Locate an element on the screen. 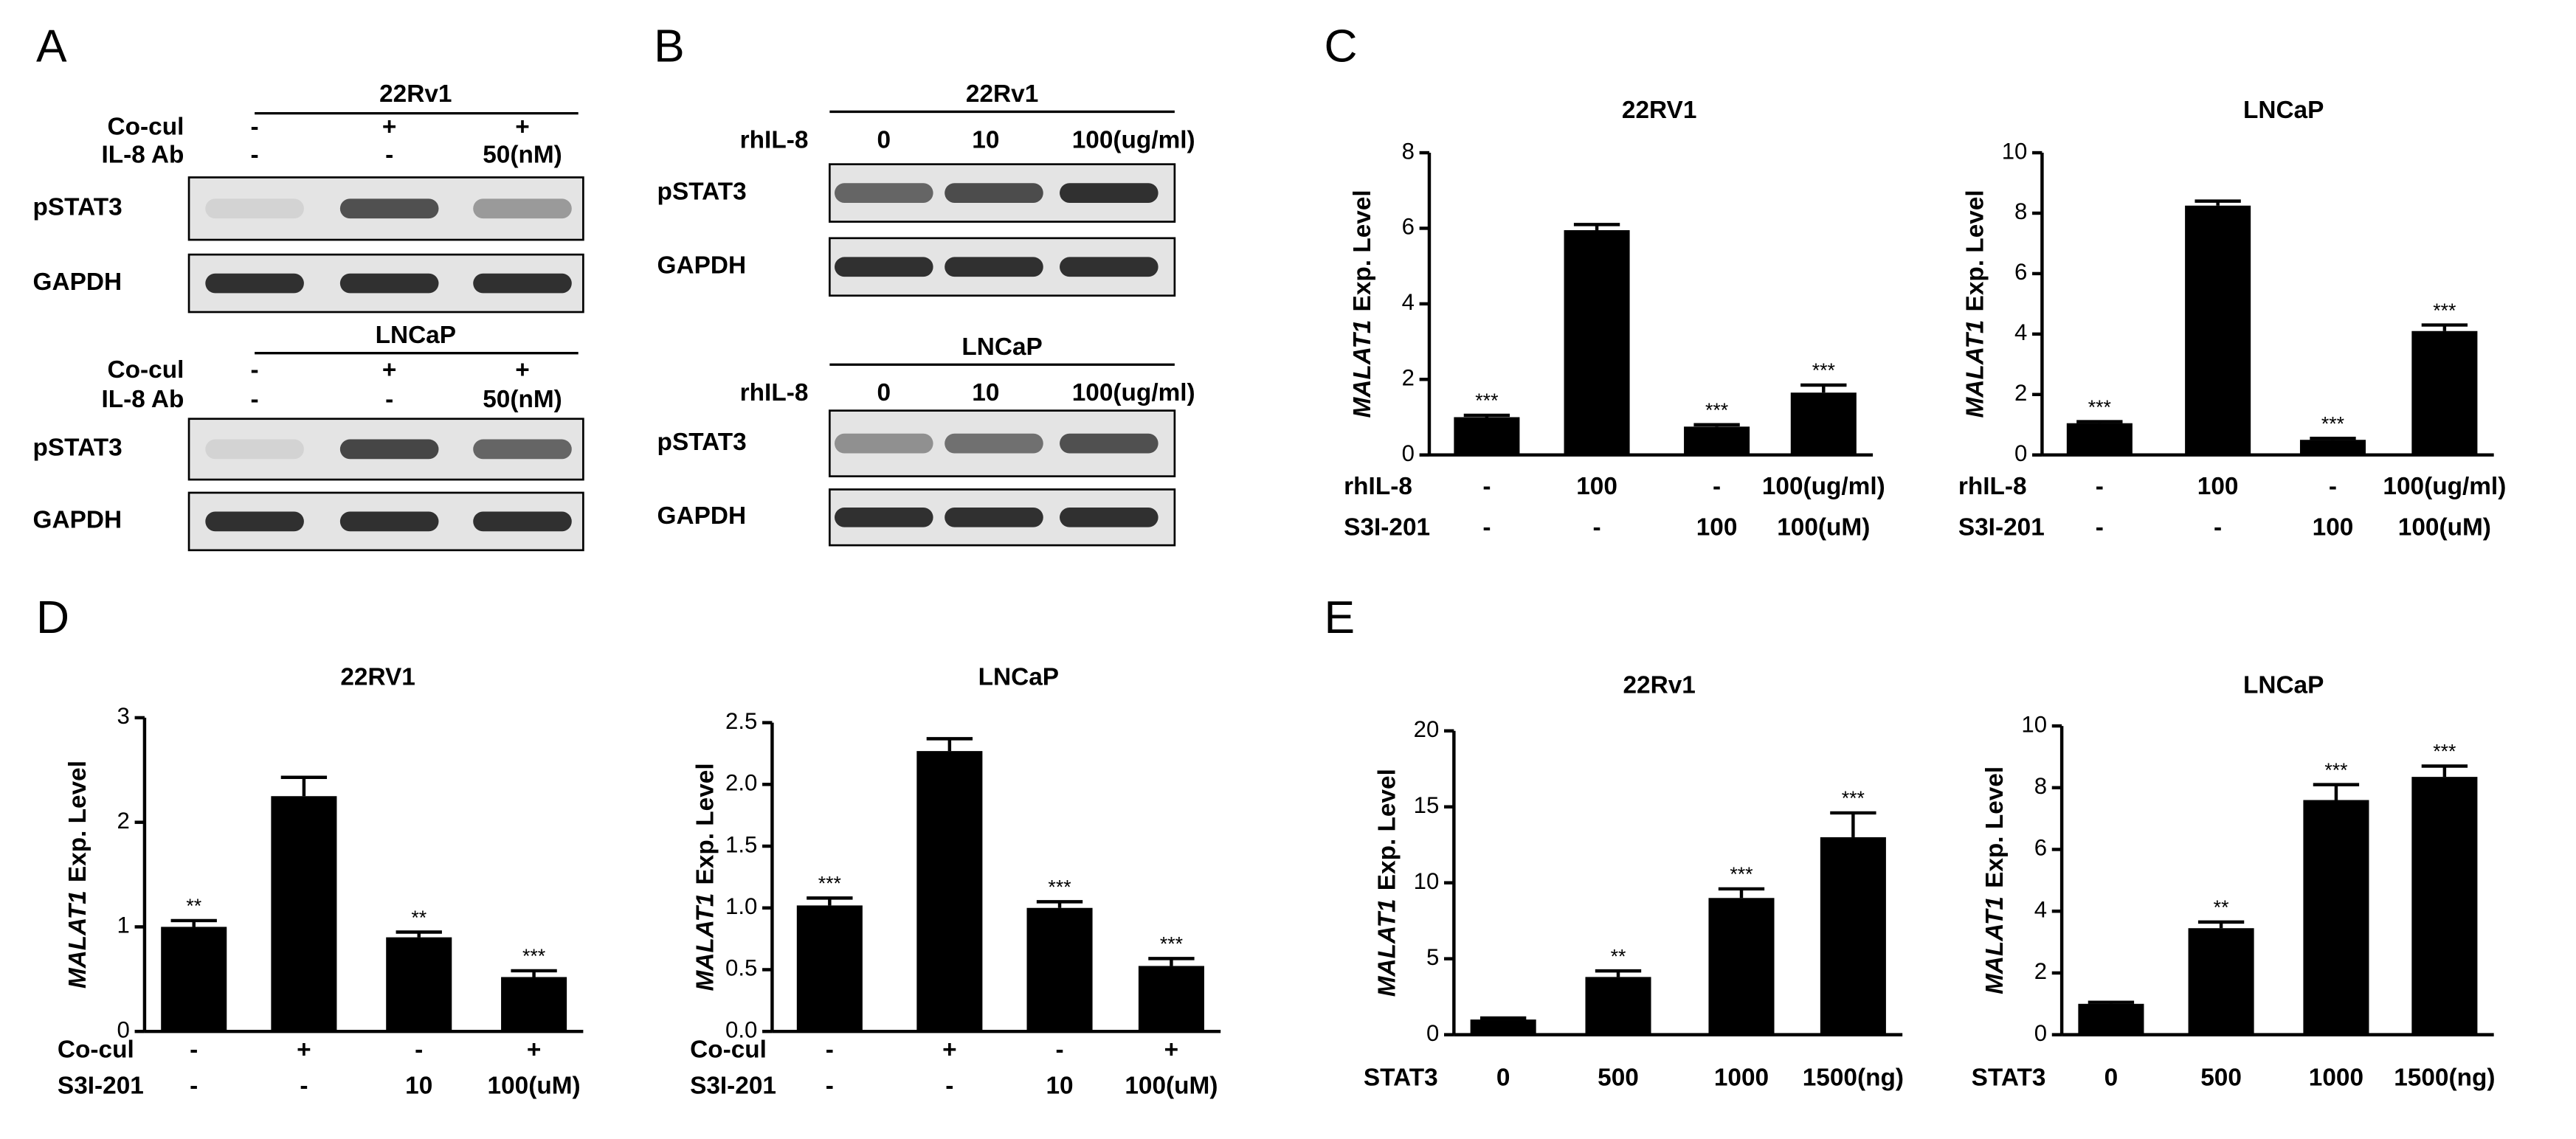  y-tick-label: 0.0 is located at coordinates (741, 1029).